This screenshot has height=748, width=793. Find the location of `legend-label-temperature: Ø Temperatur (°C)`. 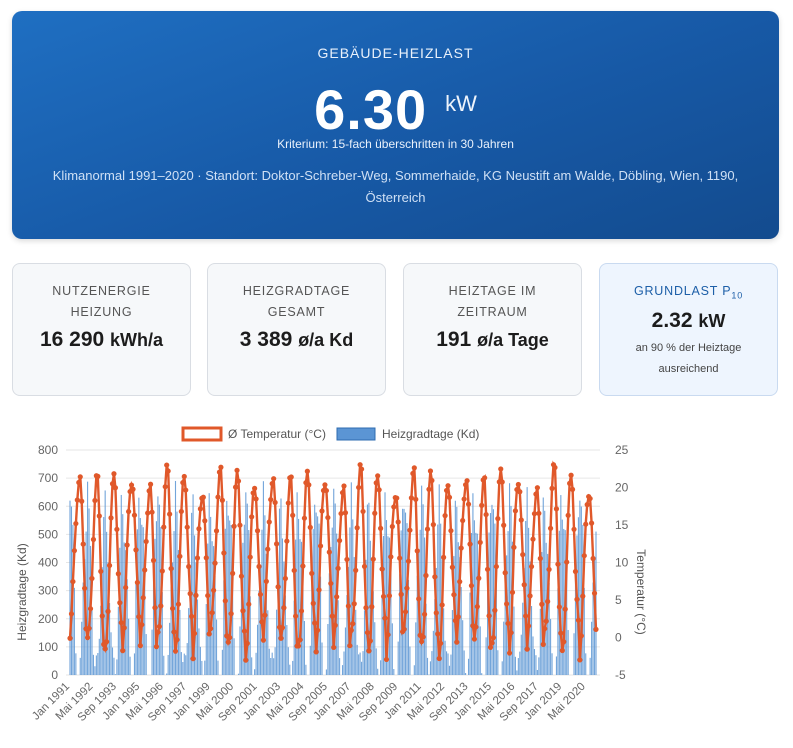

legend-label-temperature: Ø Temperatur (°C) is located at coordinates (277, 434).